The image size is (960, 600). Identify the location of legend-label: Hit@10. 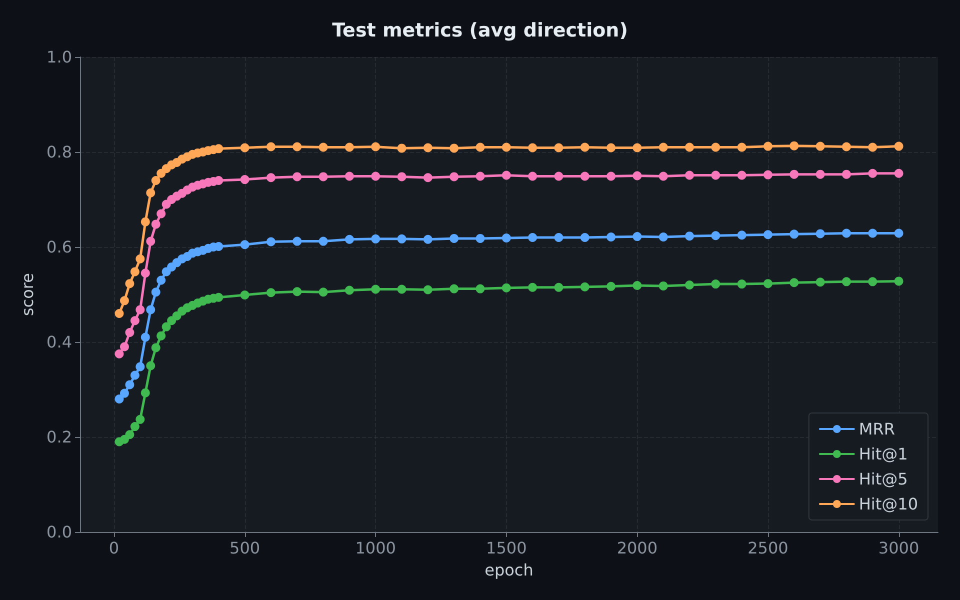
(888, 504).